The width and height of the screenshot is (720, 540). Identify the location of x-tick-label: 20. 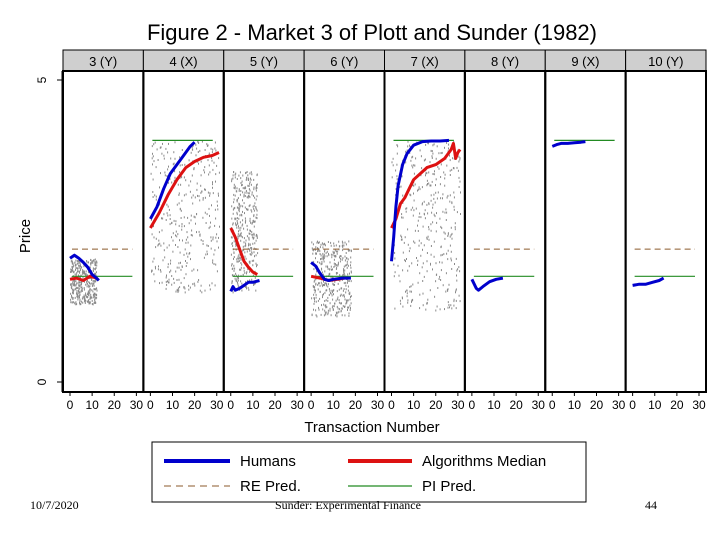
(677, 405).